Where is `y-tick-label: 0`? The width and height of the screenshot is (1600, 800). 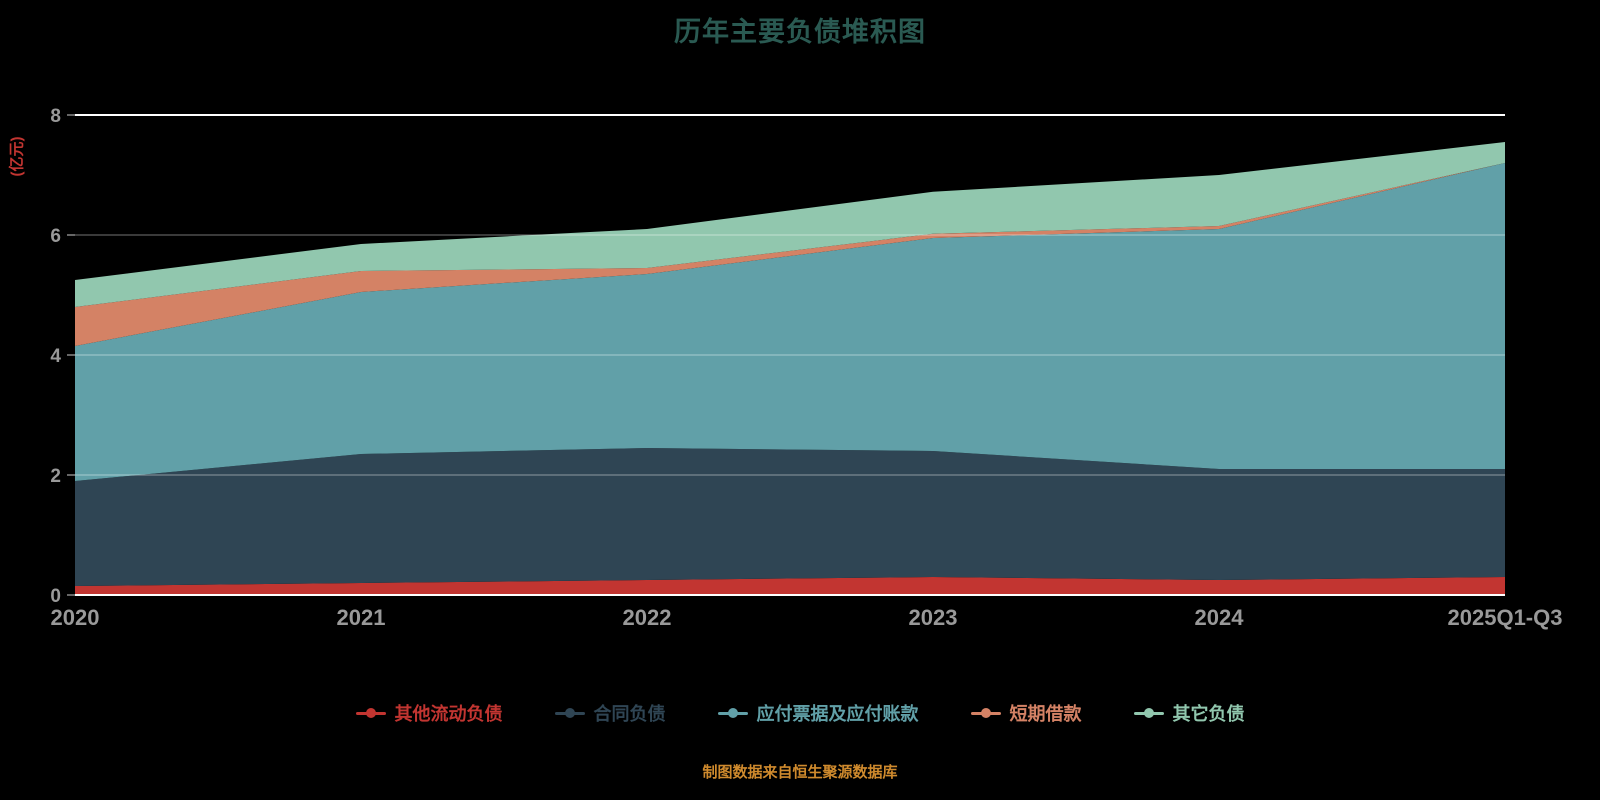
y-tick-label: 0 is located at coordinates (55, 596).